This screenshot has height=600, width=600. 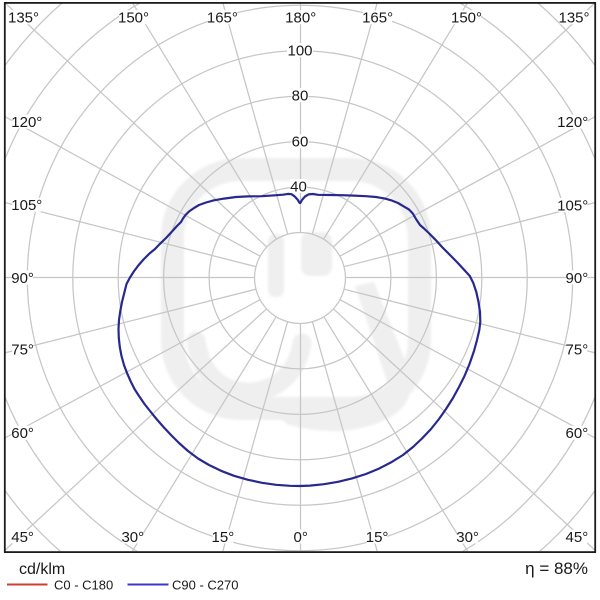 What do you see at coordinates (205, 585) in the screenshot?
I see `svg-text: C90 - C270` at bounding box center [205, 585].